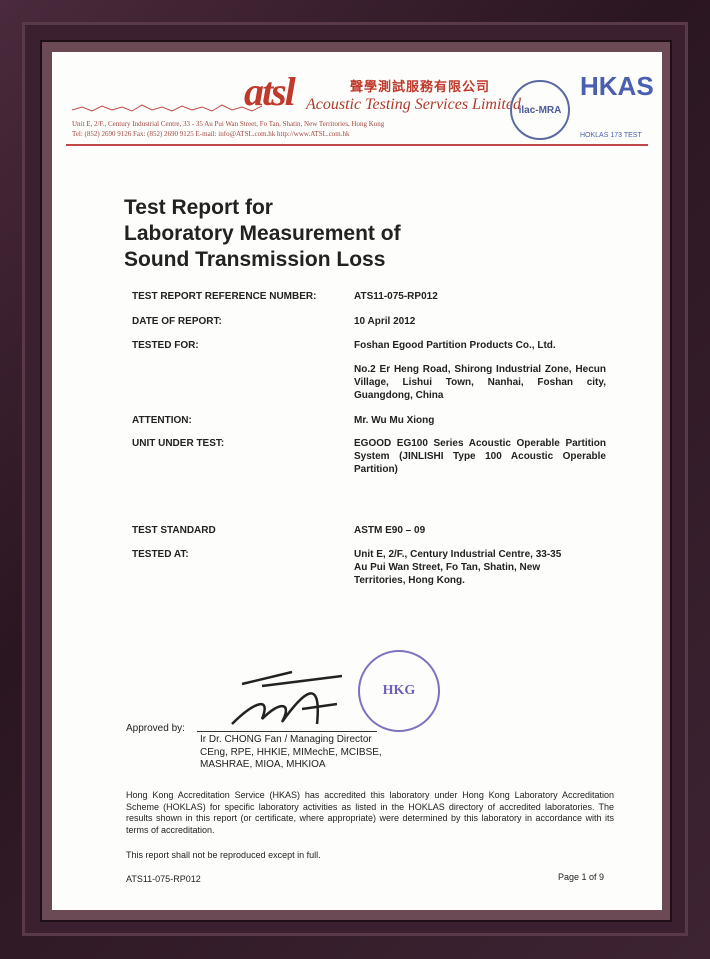 The height and width of the screenshot is (959, 710). I want to click on approver-qualifications: MASHRAE, MIOA, MHKIOA, so click(263, 764).